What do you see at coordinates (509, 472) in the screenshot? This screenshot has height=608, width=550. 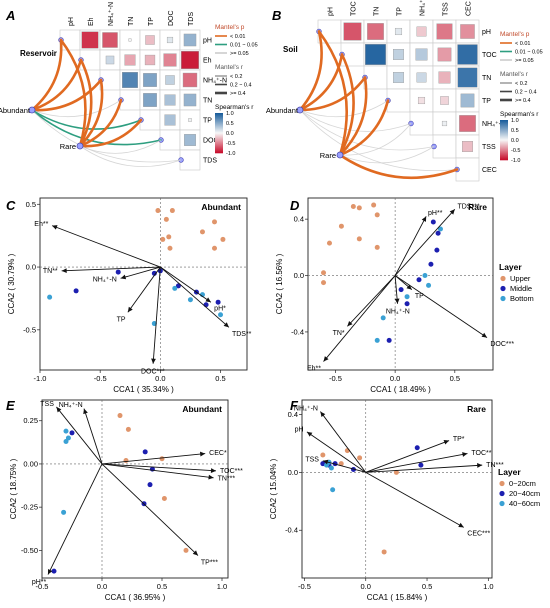 I see `layer-legend-title: Layer` at bounding box center [509, 472].